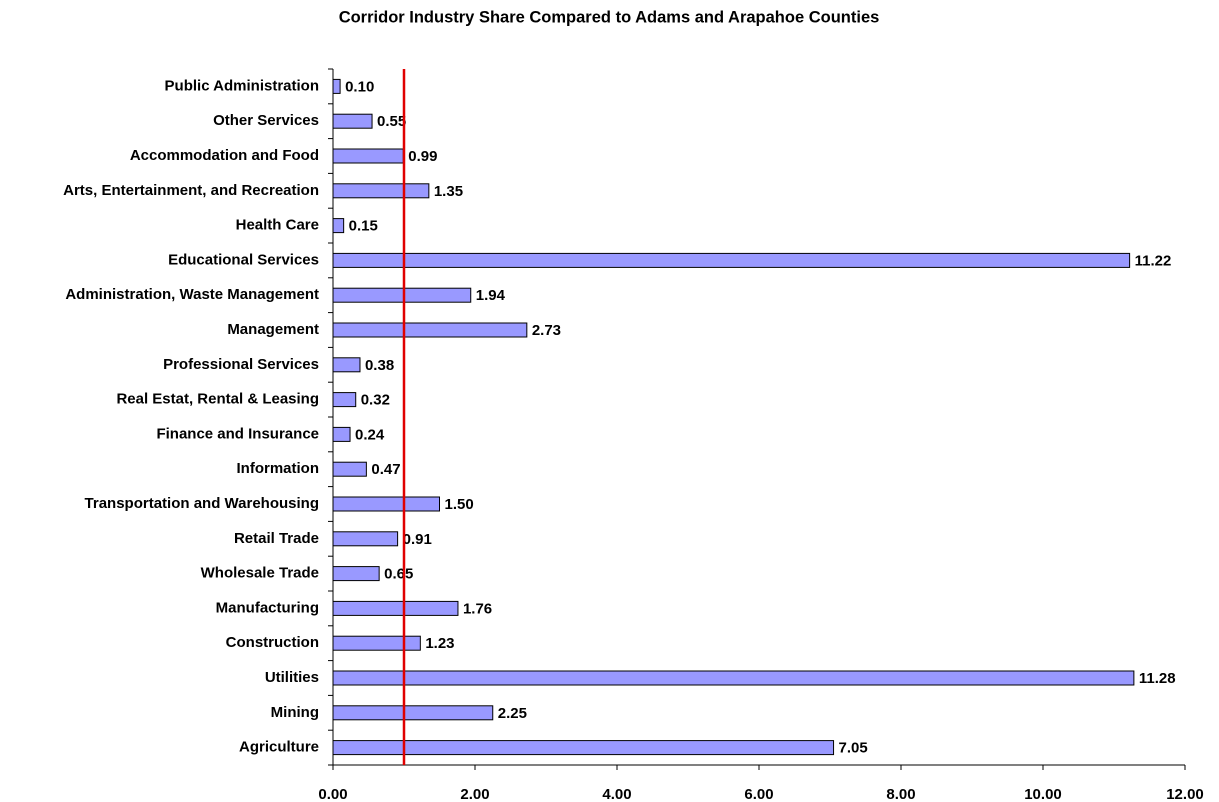 The height and width of the screenshot is (802, 1219). What do you see at coordinates (273, 329) in the screenshot?
I see `y-tick-label: Management` at bounding box center [273, 329].